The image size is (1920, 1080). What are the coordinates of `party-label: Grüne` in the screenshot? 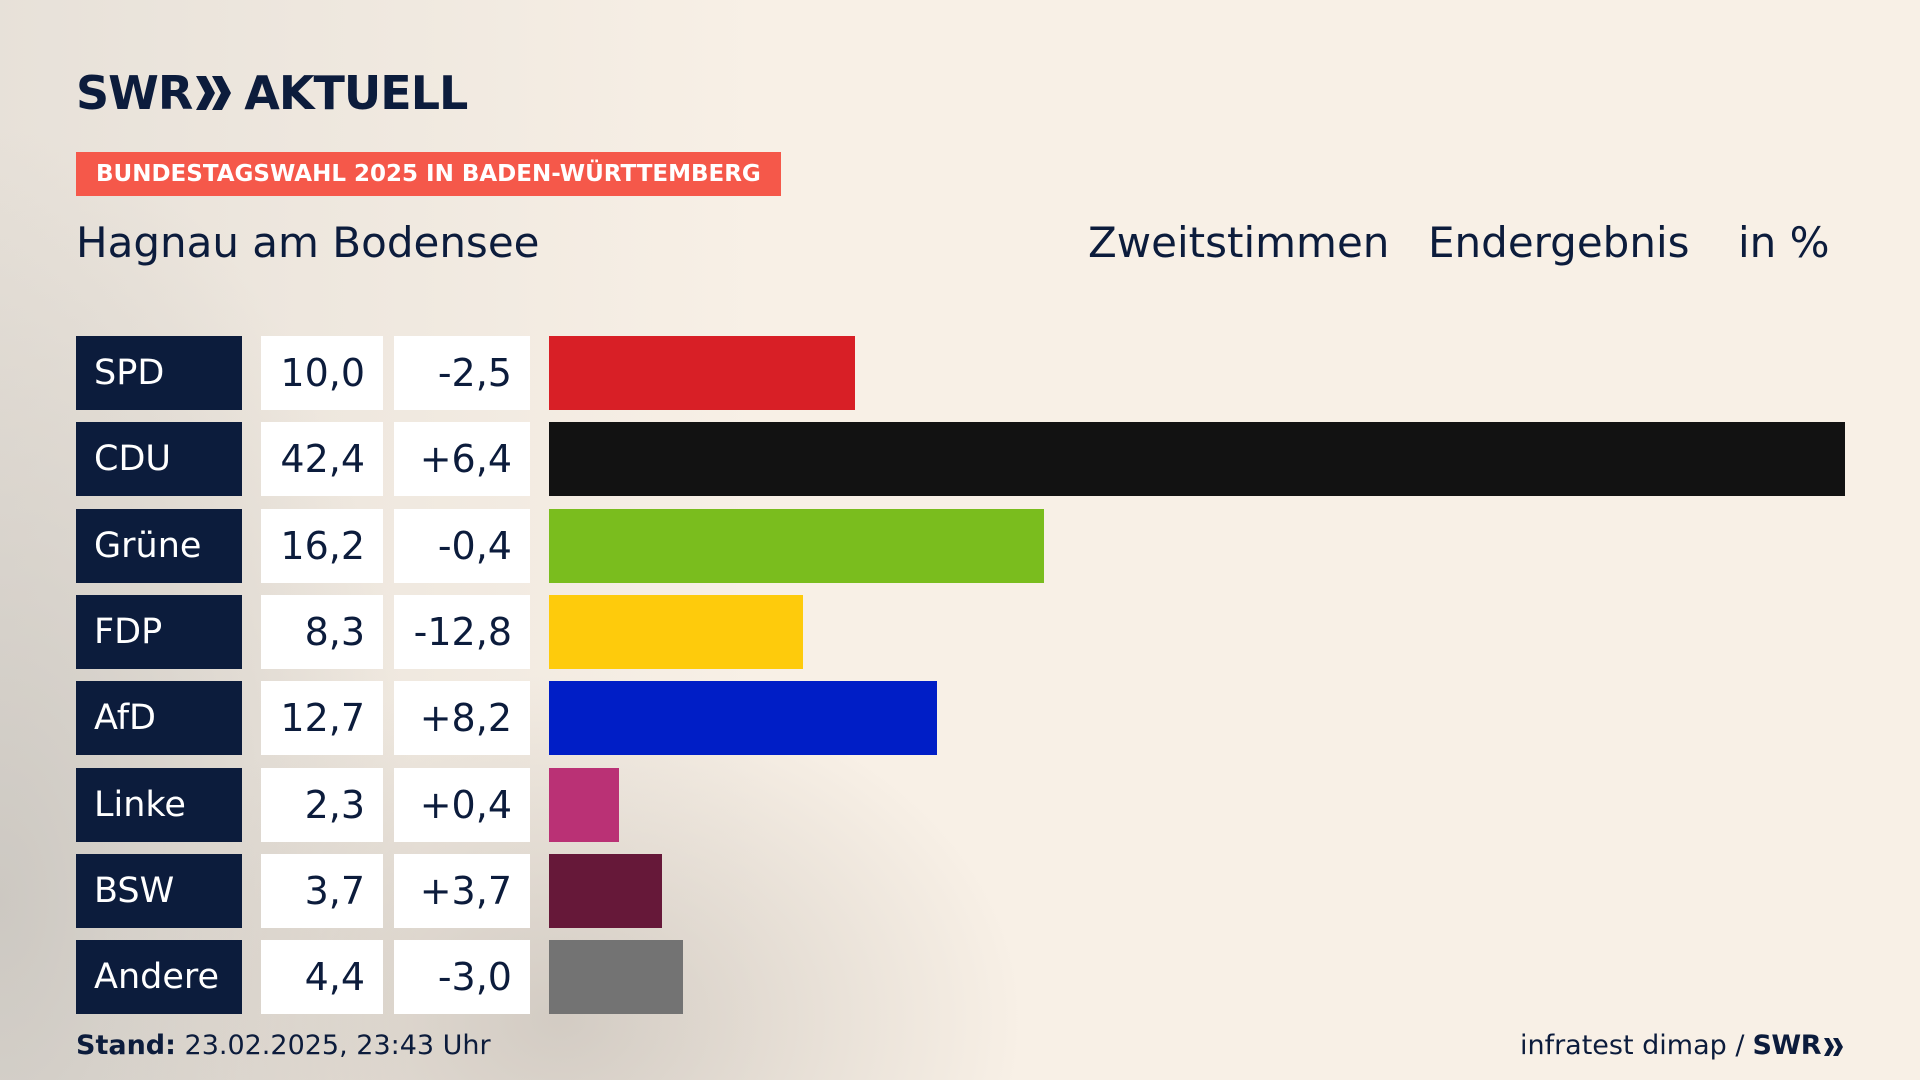 It's located at (159, 545).